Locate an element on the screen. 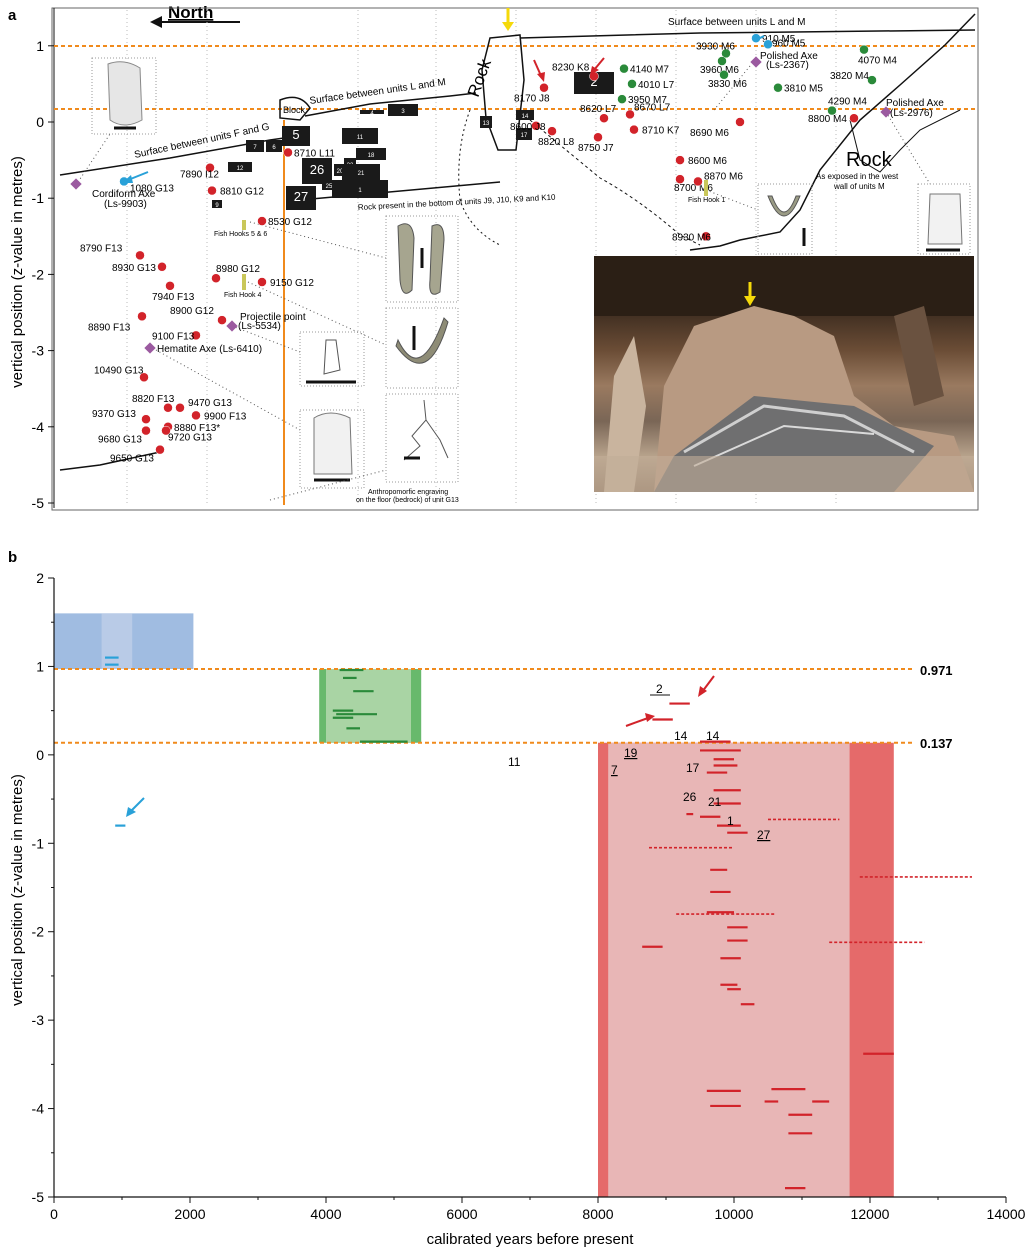  ref-label-upper: 0.971 is located at coordinates (936, 670).